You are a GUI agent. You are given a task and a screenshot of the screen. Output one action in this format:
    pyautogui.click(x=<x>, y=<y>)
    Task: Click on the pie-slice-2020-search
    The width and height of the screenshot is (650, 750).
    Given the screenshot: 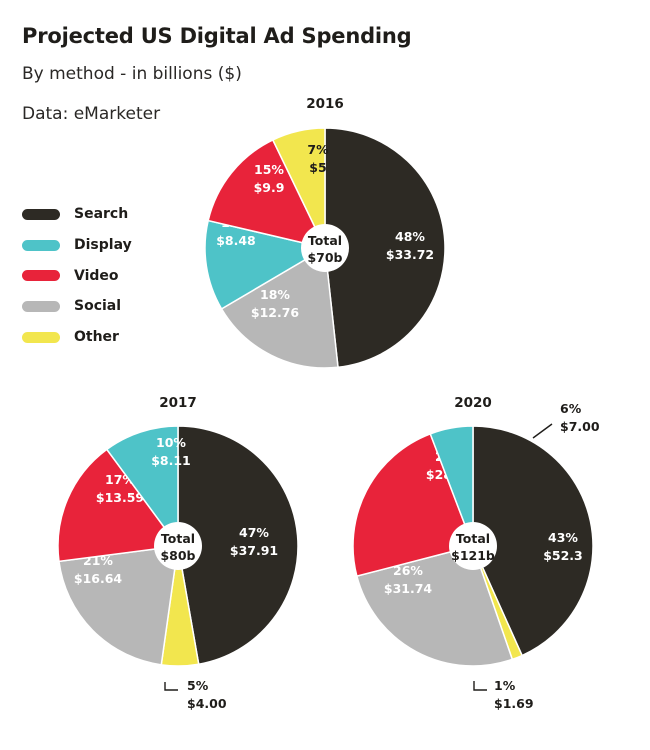 What is the action you would take?
    pyautogui.click(x=533, y=541)
    